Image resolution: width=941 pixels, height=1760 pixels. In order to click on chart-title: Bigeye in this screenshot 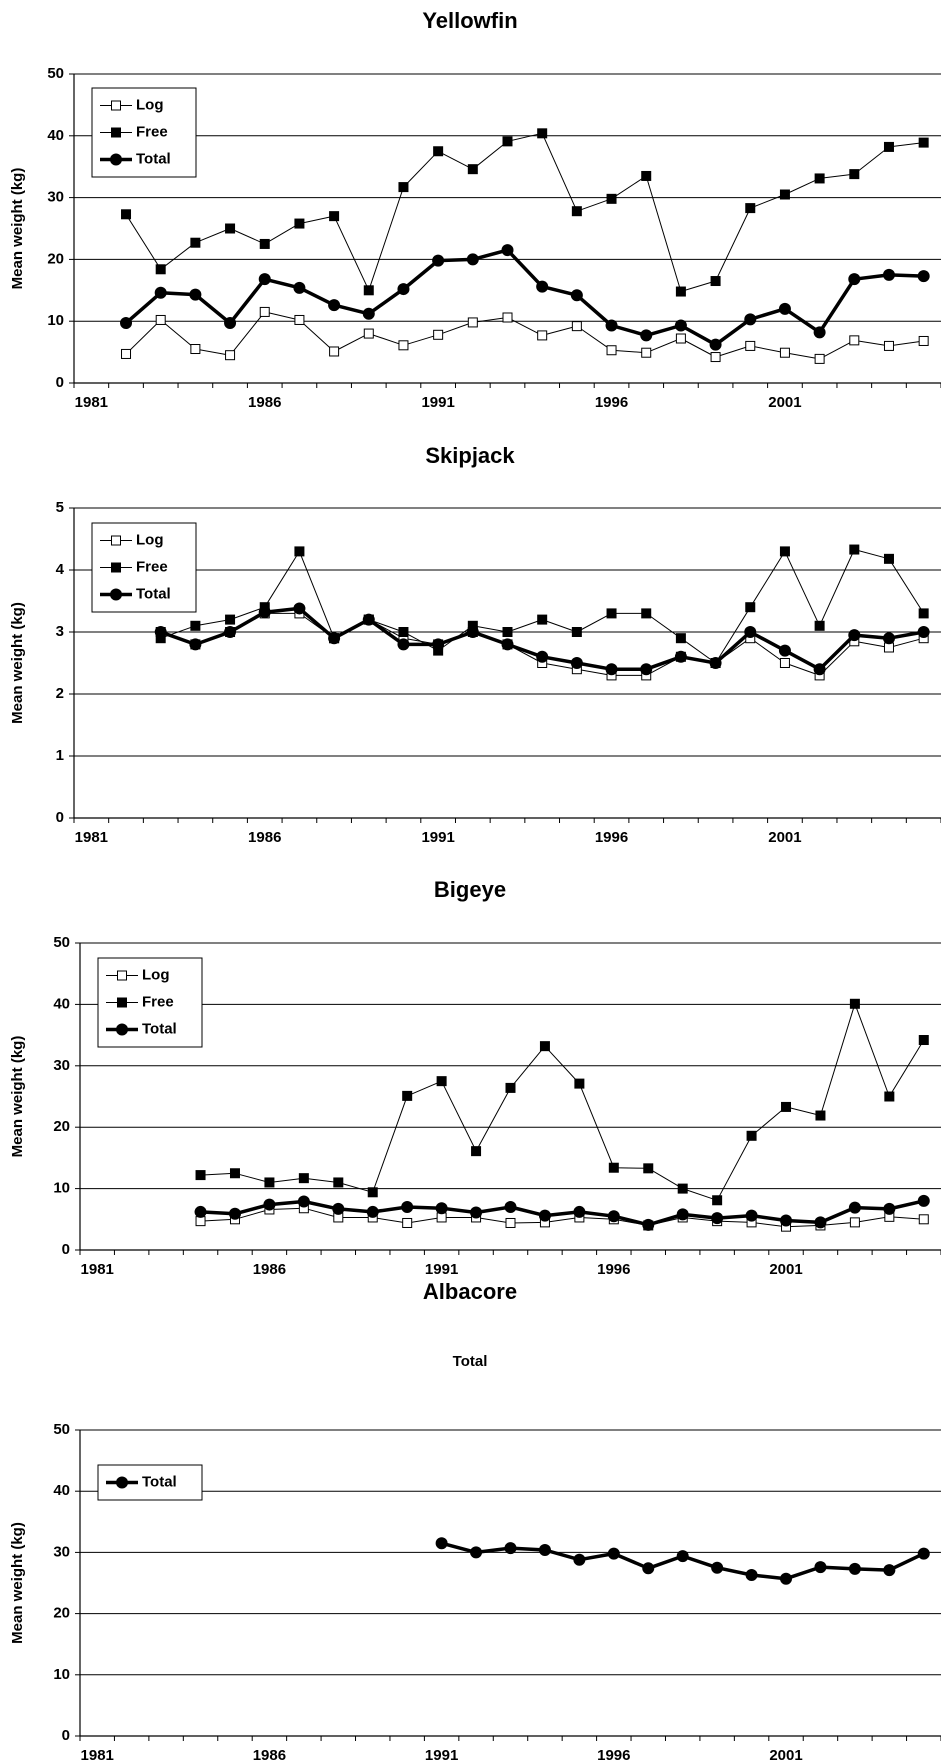, I will do `click(470, 889)`.